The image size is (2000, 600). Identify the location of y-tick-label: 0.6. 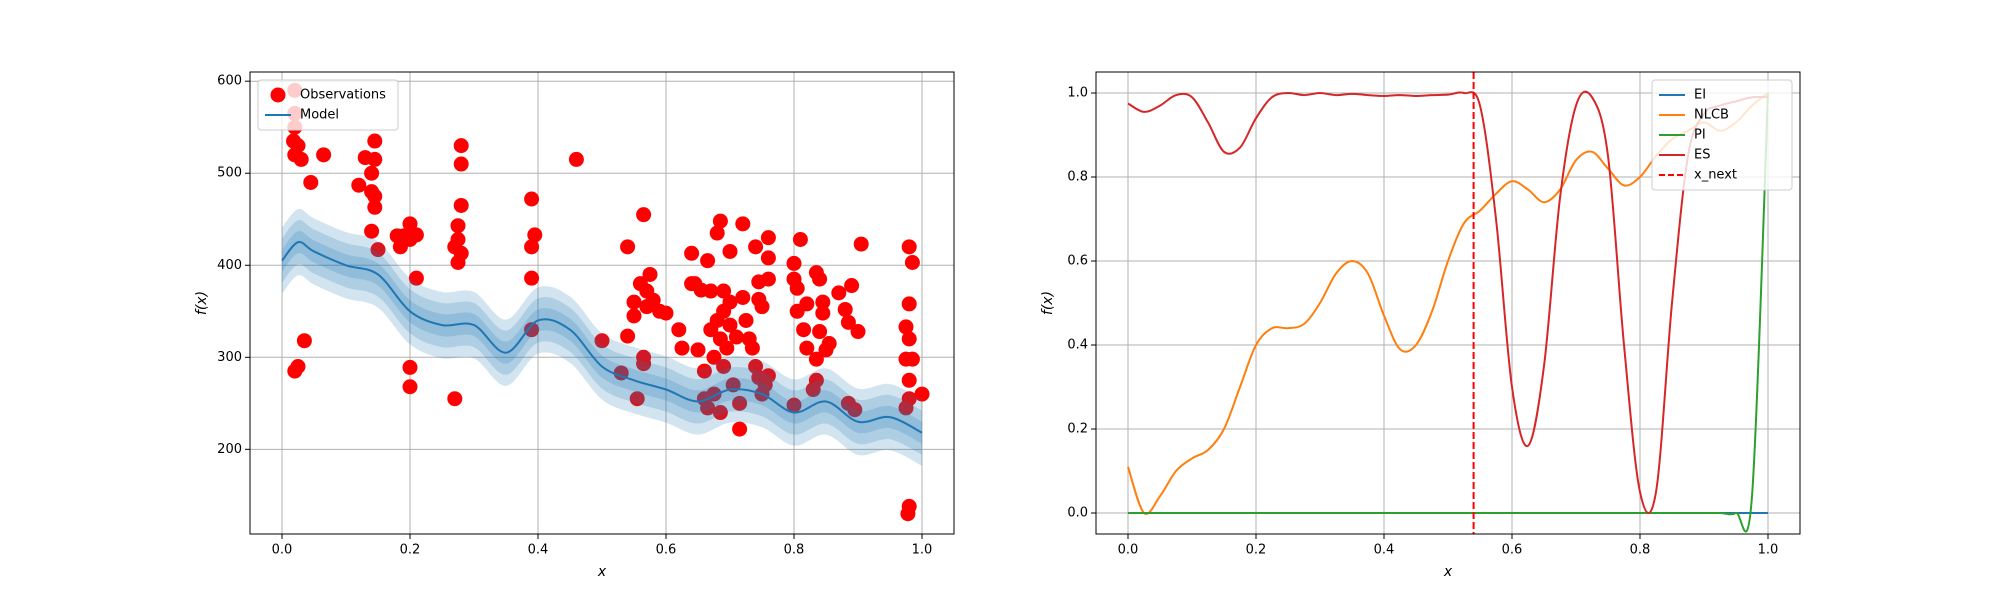
(1077, 261).